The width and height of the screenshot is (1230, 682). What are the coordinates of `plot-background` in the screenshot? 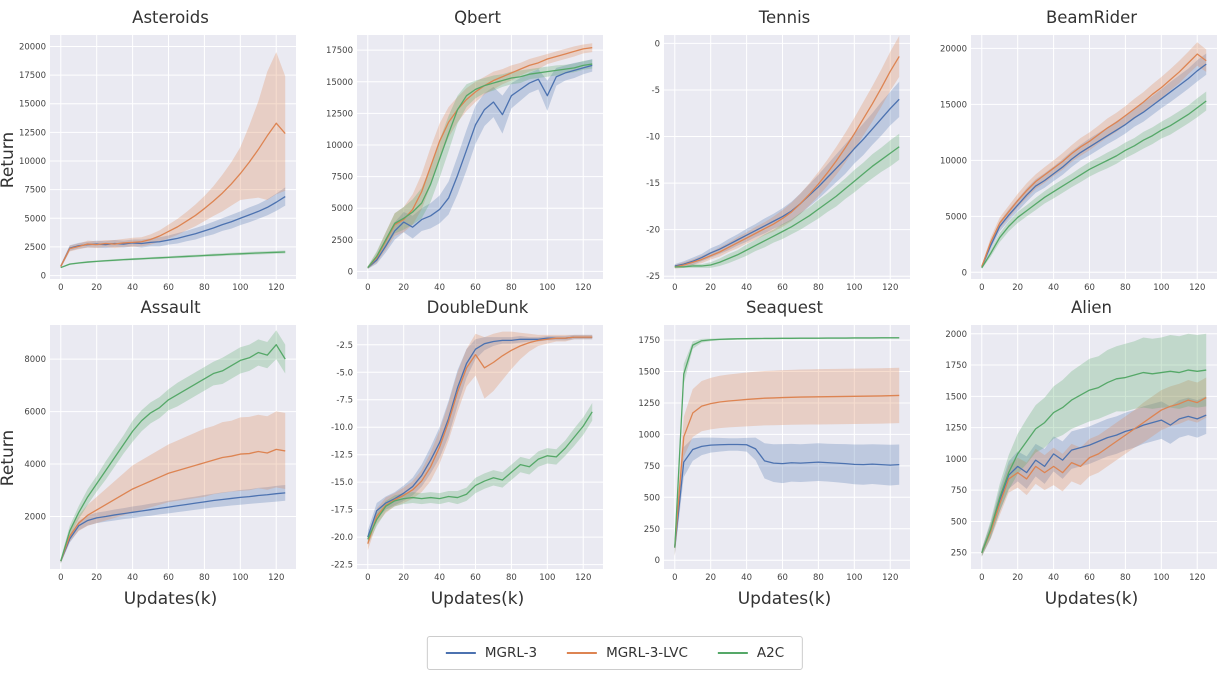 It's located at (172, 157).